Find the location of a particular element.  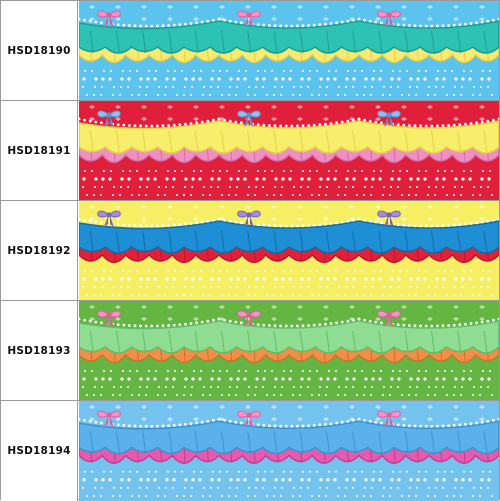

code-cell: HSD18194 is located at coordinates (39, 451).